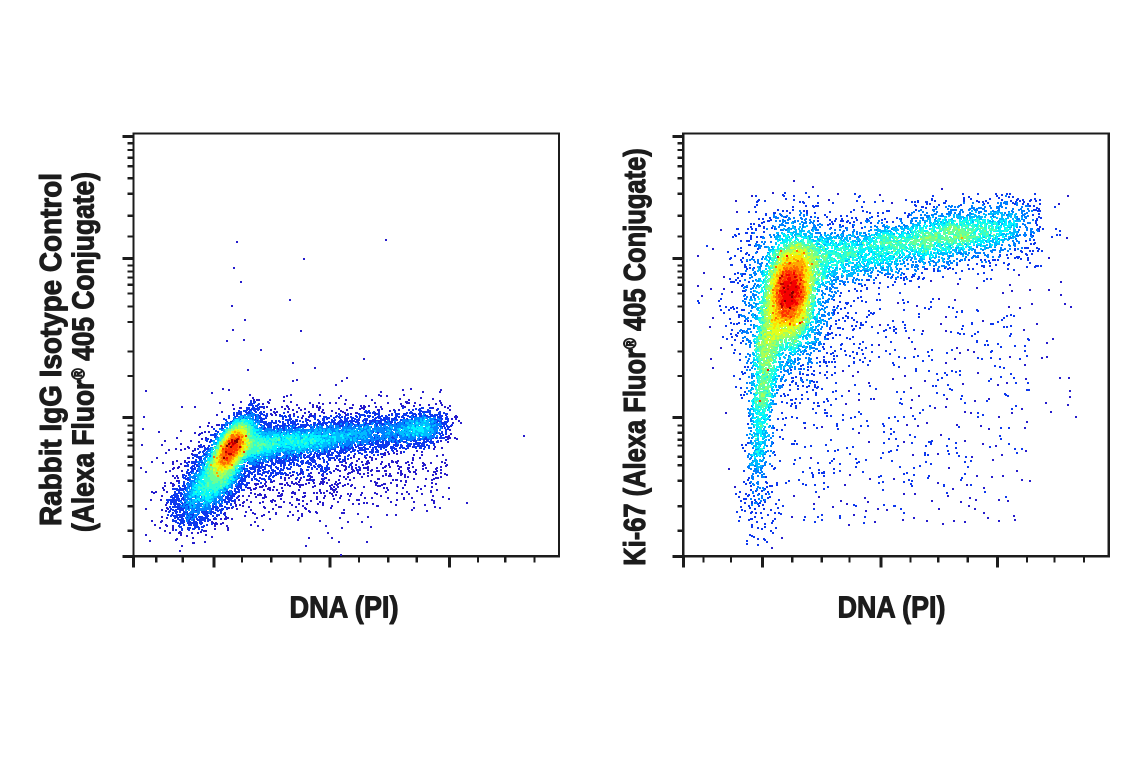  I want to click on svg-text:Ki-67 (Alexa Fluor® 405 Conjug: Ki-67 (Alexa Fluor® 405 Conjugate), so click(635, 357).